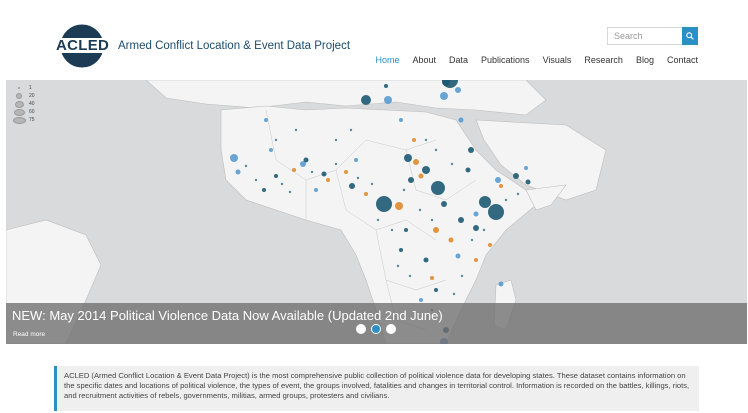 The height and width of the screenshot is (413, 748). Describe the element at coordinates (23, 88) in the screenshot. I see `legend-row: 1` at that location.